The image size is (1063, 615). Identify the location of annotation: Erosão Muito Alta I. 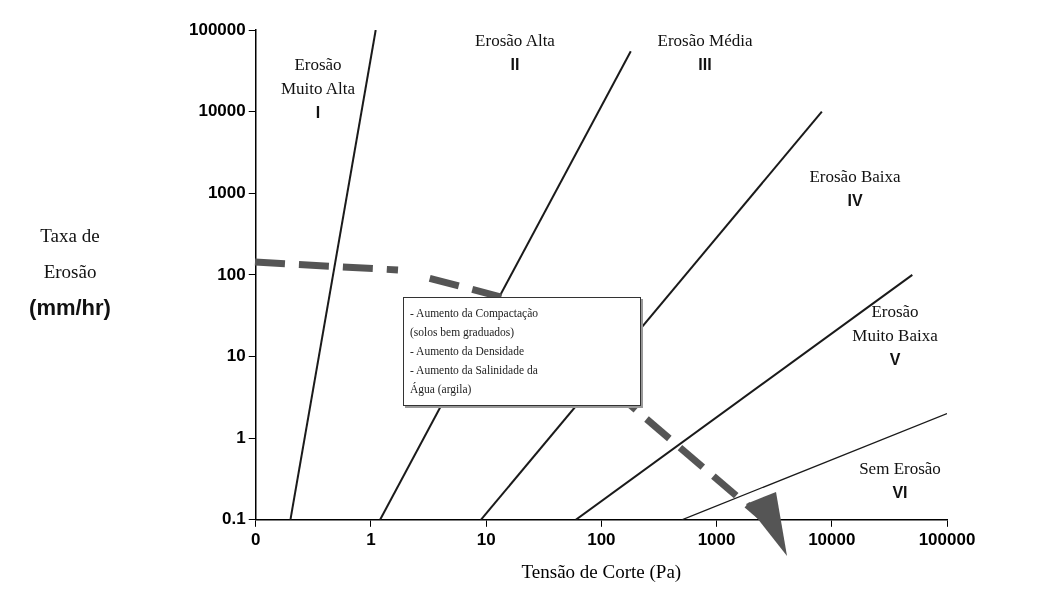
(318, 88).